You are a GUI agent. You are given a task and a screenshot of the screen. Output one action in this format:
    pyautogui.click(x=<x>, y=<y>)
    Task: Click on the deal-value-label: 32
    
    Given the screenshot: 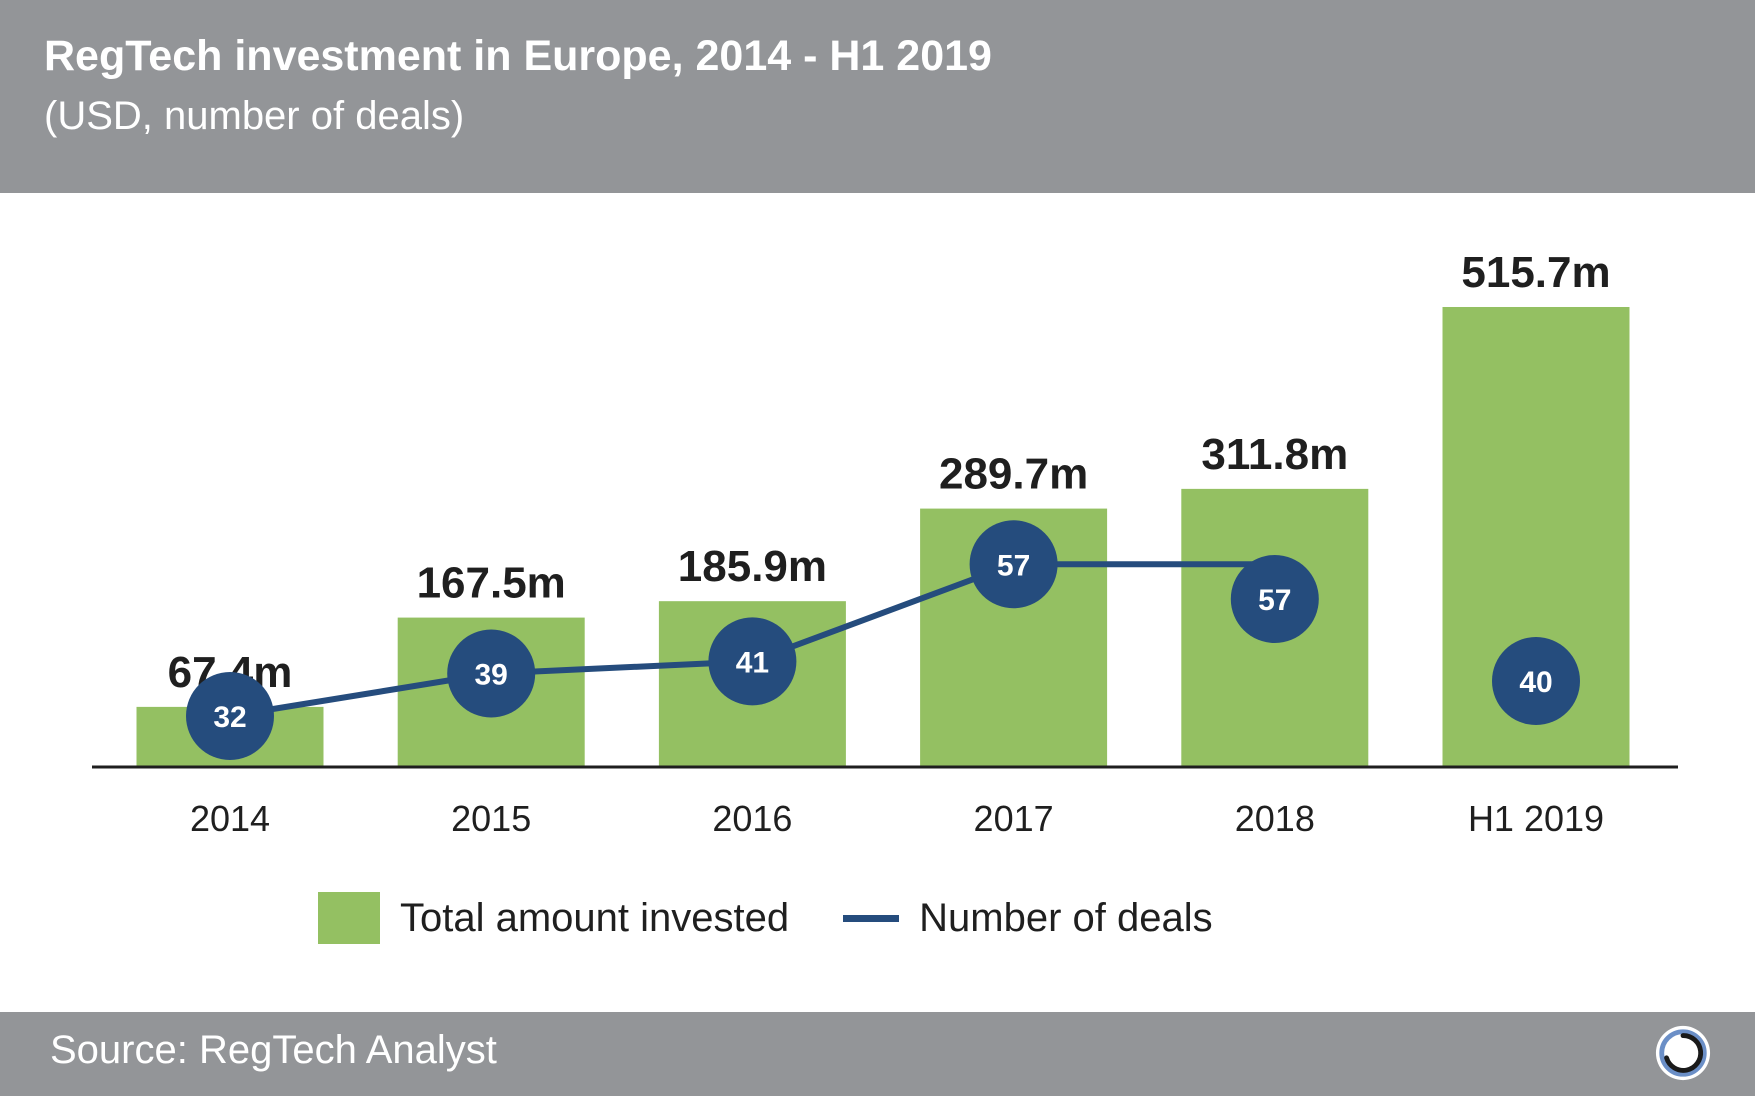 What is the action you would take?
    pyautogui.click(x=229, y=717)
    